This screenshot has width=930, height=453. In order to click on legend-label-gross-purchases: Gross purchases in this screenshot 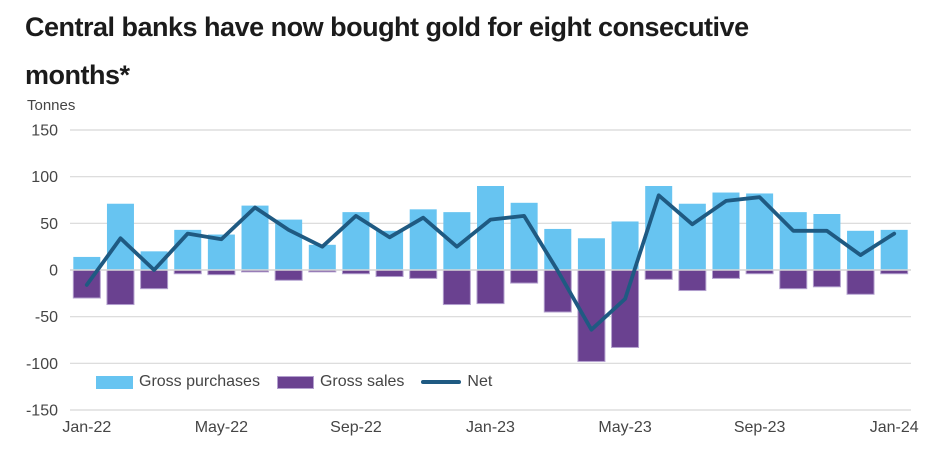, I will do `click(199, 381)`.